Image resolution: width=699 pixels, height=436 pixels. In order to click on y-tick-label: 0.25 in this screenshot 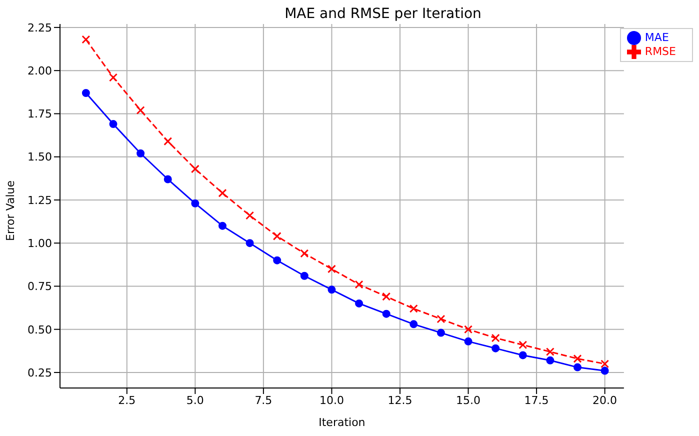, I will do `click(40, 373)`.